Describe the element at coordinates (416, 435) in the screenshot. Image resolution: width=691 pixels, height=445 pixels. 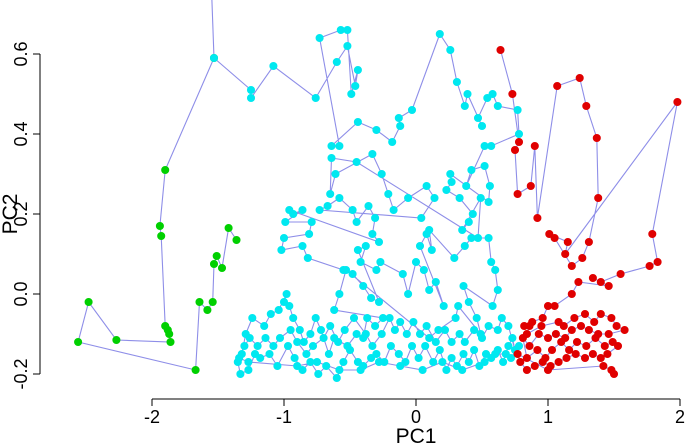
I see `x-axis-title: PC1` at that location.